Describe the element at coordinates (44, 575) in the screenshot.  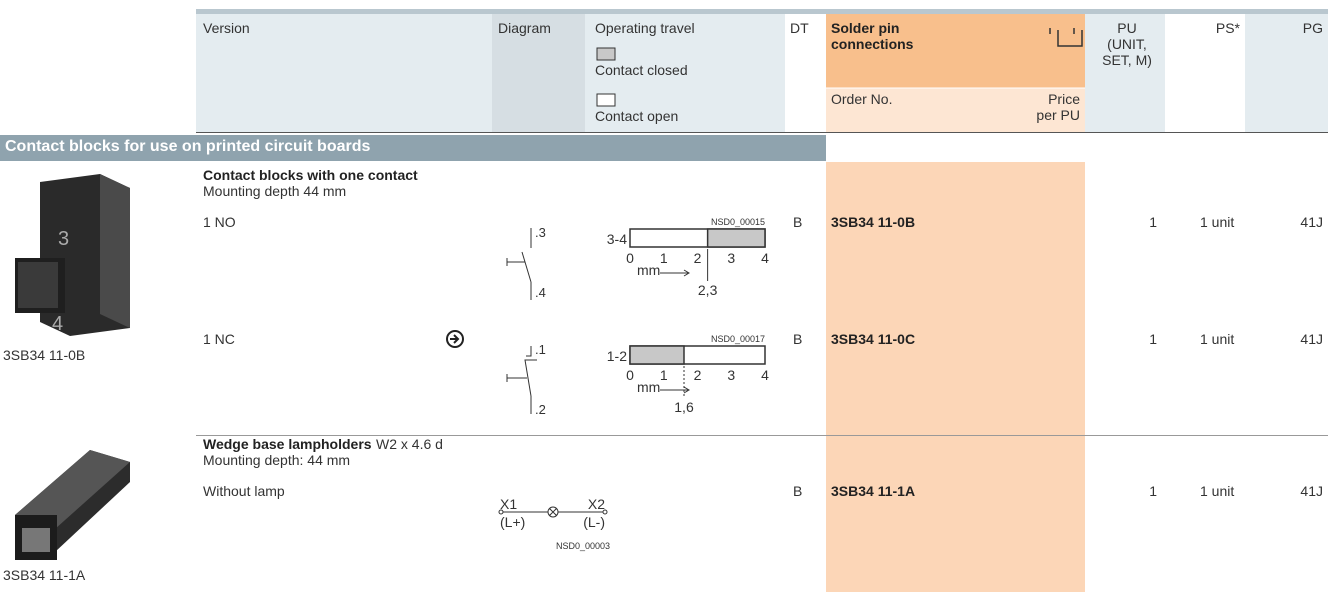
I see `image-caption: 3SB34 11-1A` at that location.